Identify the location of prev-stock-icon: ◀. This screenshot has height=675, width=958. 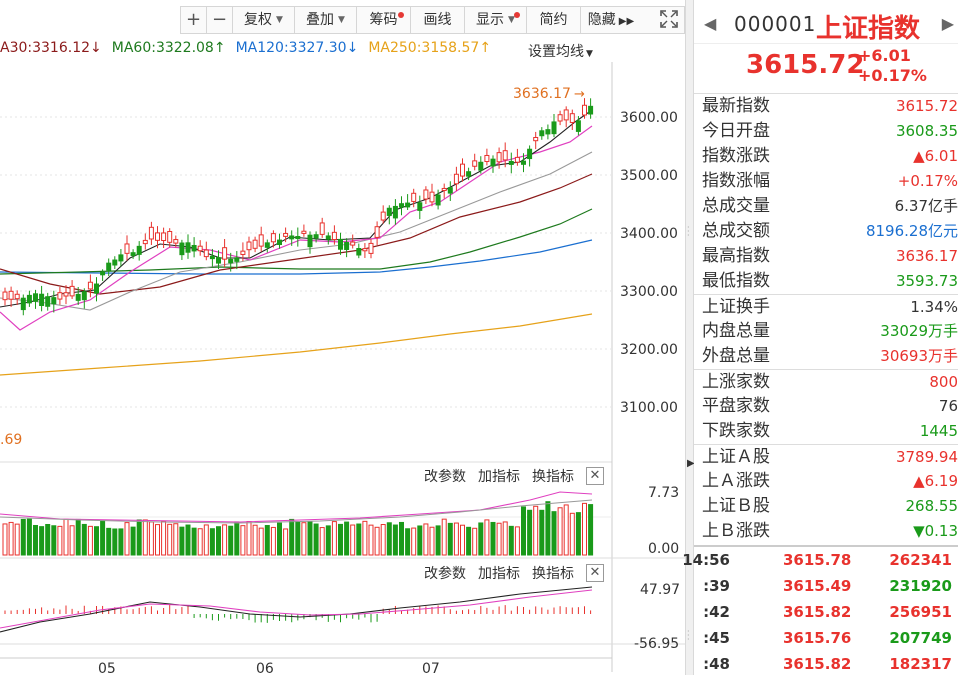
(710, 23).